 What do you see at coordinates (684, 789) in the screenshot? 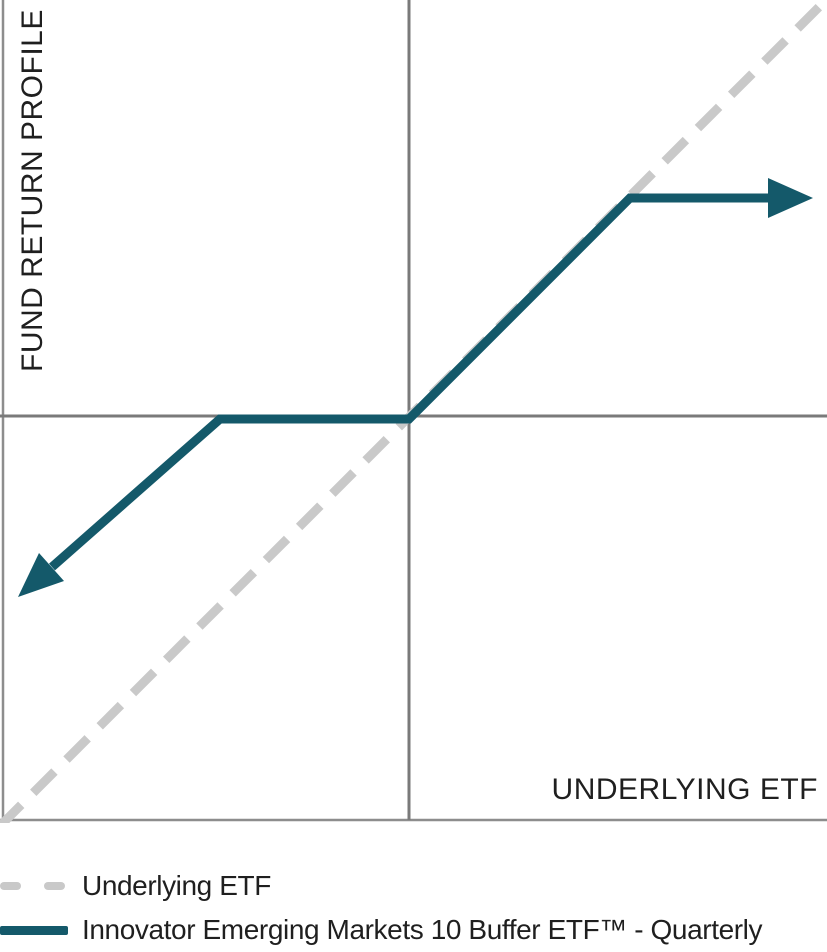
I see `x-axis-label: UNDERLYING ETF` at bounding box center [684, 789].